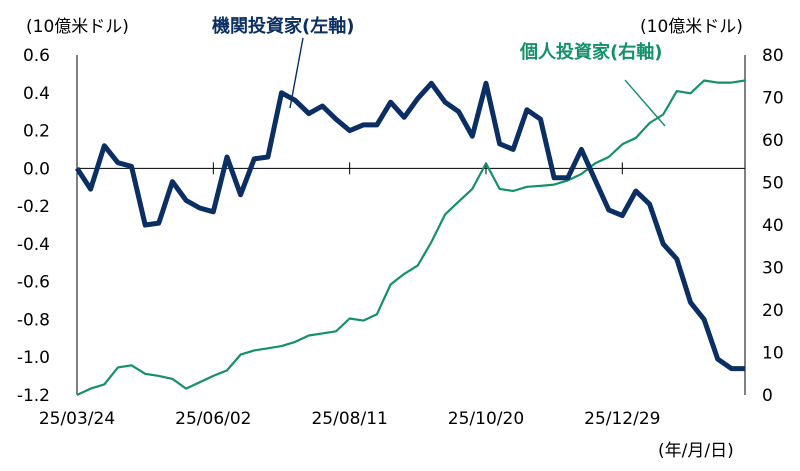 Image resolution: width=800 pixels, height=471 pixels. I want to click on right-tick-label: 30, so click(773, 269).